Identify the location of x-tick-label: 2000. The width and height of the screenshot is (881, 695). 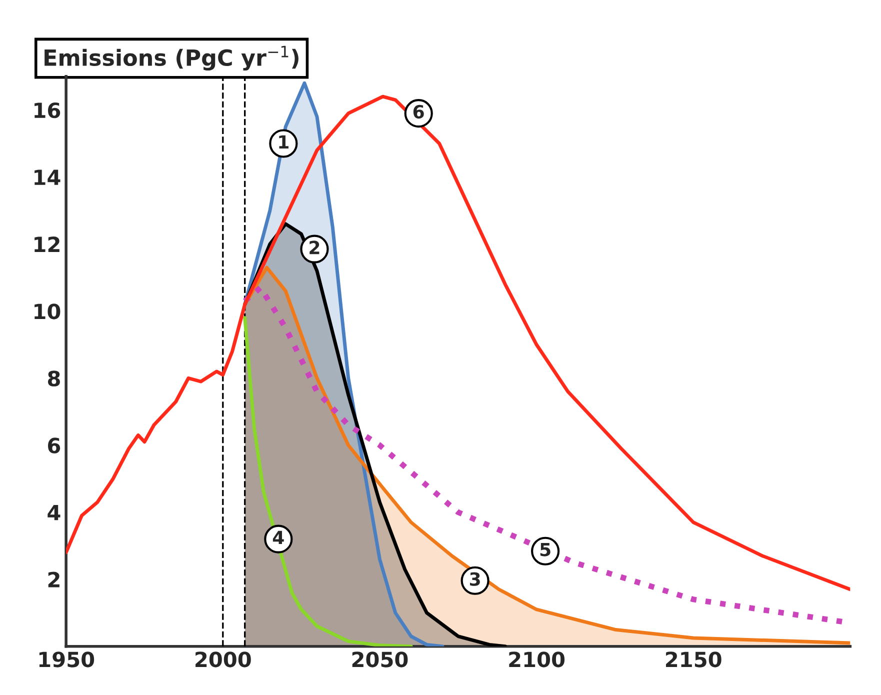
(223, 660).